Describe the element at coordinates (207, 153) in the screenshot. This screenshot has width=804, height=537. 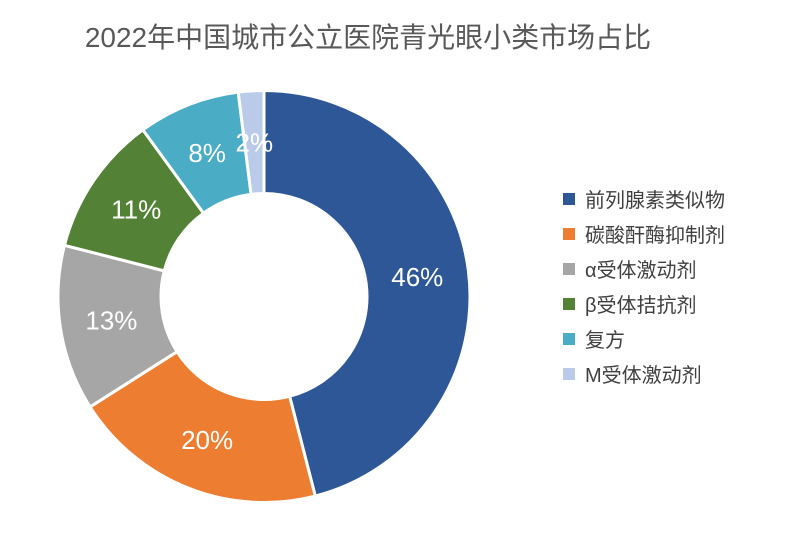
I see `data-label: 8%` at that location.